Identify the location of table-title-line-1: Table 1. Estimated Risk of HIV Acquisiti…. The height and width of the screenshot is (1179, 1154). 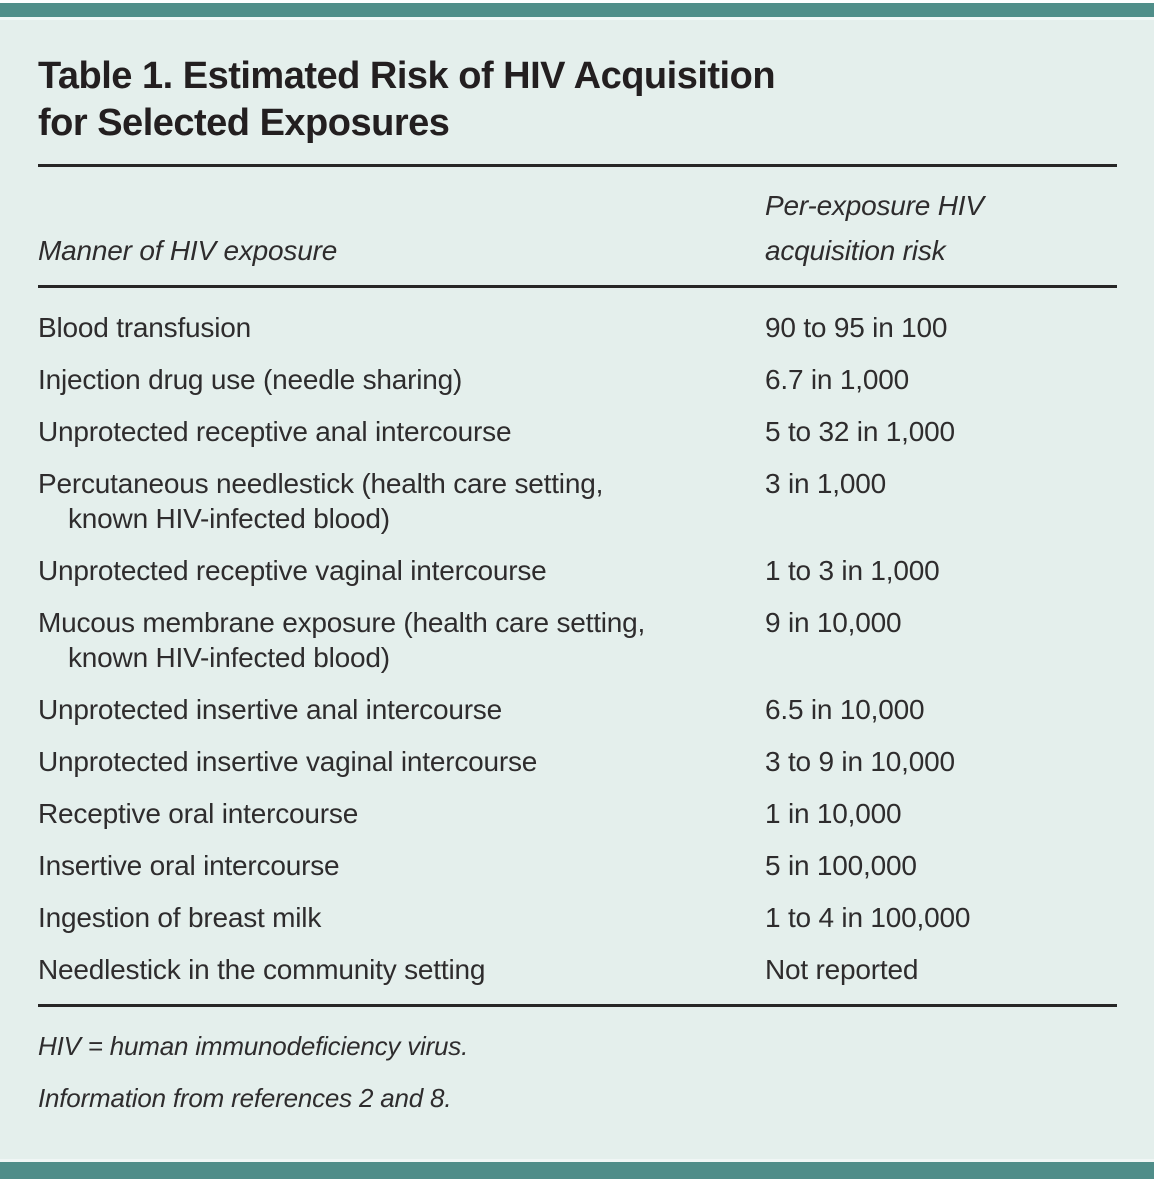
(407, 76).